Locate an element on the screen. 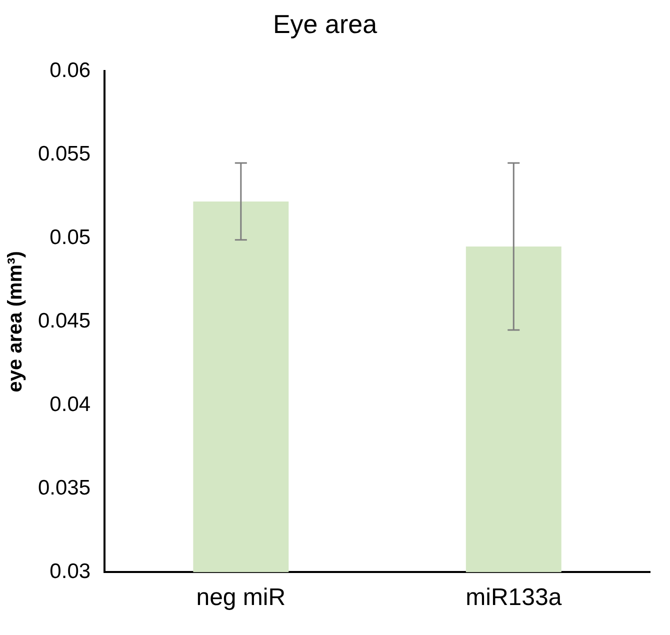 The image size is (670, 635). y-tick-label: 0.035 is located at coordinates (64, 488).